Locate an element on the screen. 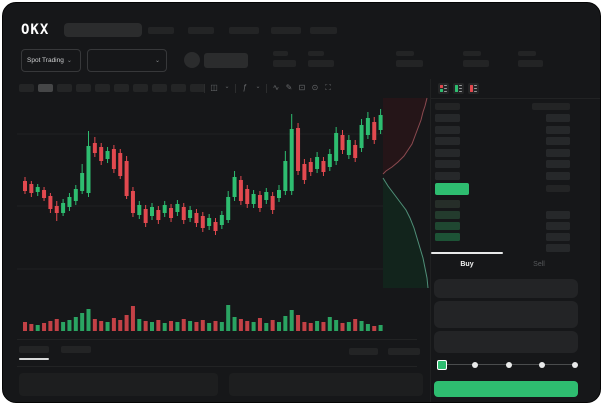 The height and width of the screenshot is (405, 603). market-type-label: Spot Trading is located at coordinates (45, 60).